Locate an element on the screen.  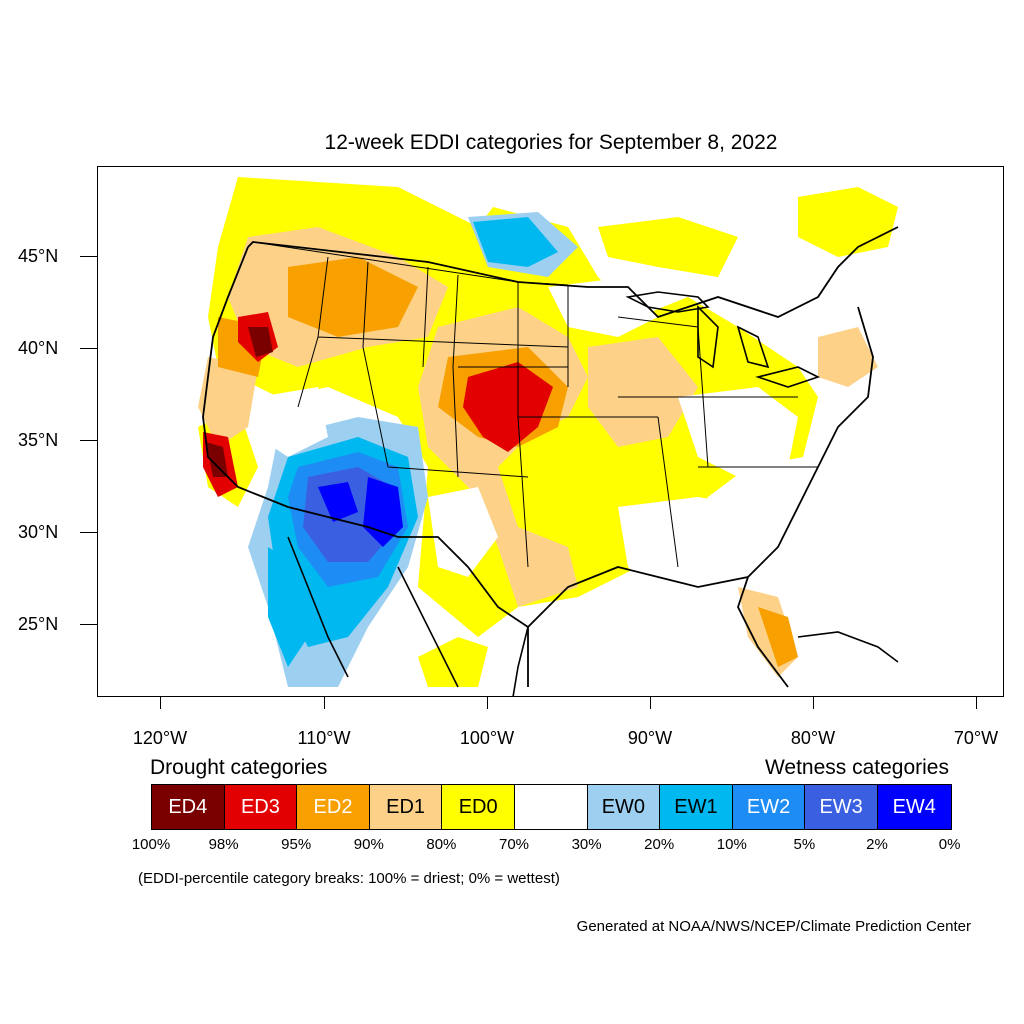
no-signal-nevada is located at coordinates (293, 422).